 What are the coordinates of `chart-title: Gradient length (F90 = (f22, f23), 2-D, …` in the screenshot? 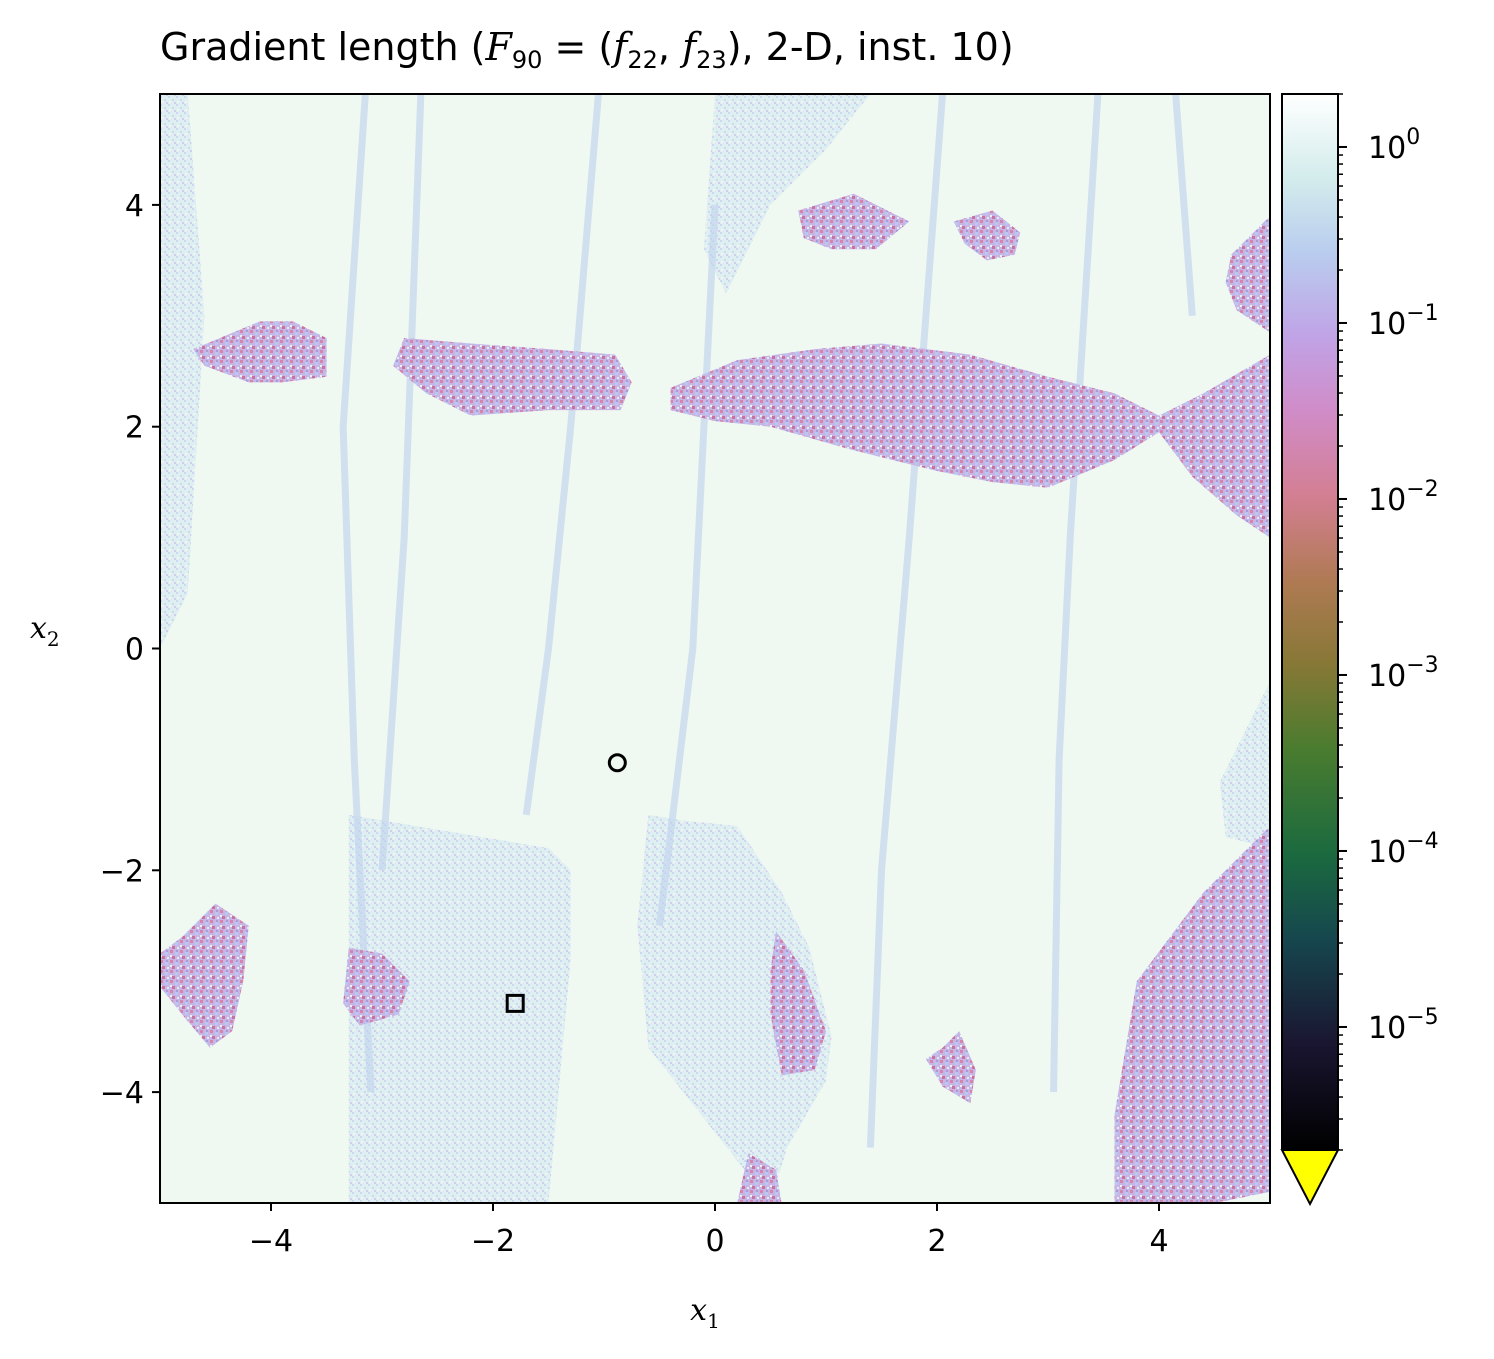 It's located at (587, 49).